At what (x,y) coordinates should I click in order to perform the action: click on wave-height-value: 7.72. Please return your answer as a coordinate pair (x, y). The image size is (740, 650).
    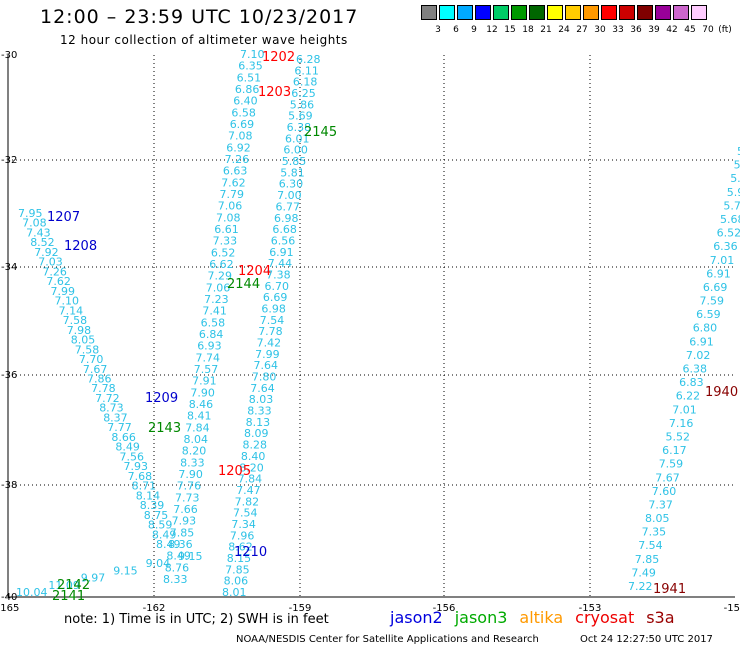
    Looking at the image, I should click on (107, 398).